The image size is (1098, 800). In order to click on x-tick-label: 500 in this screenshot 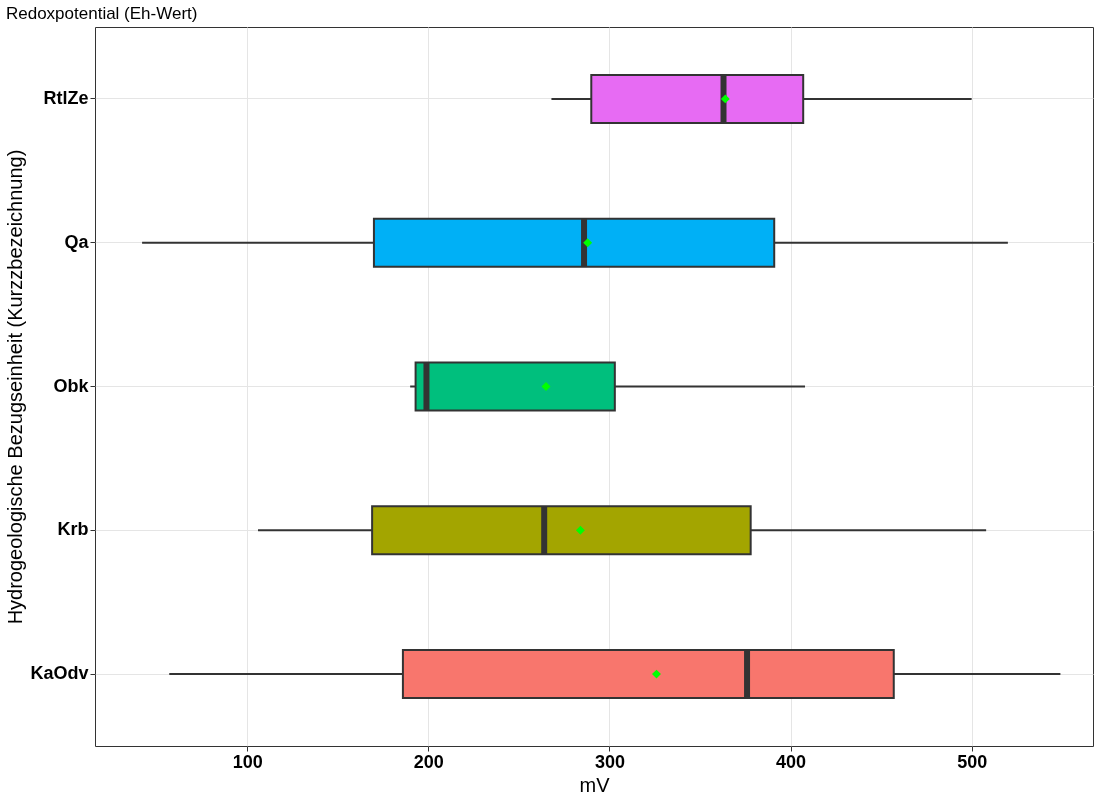, I will do `click(972, 761)`.